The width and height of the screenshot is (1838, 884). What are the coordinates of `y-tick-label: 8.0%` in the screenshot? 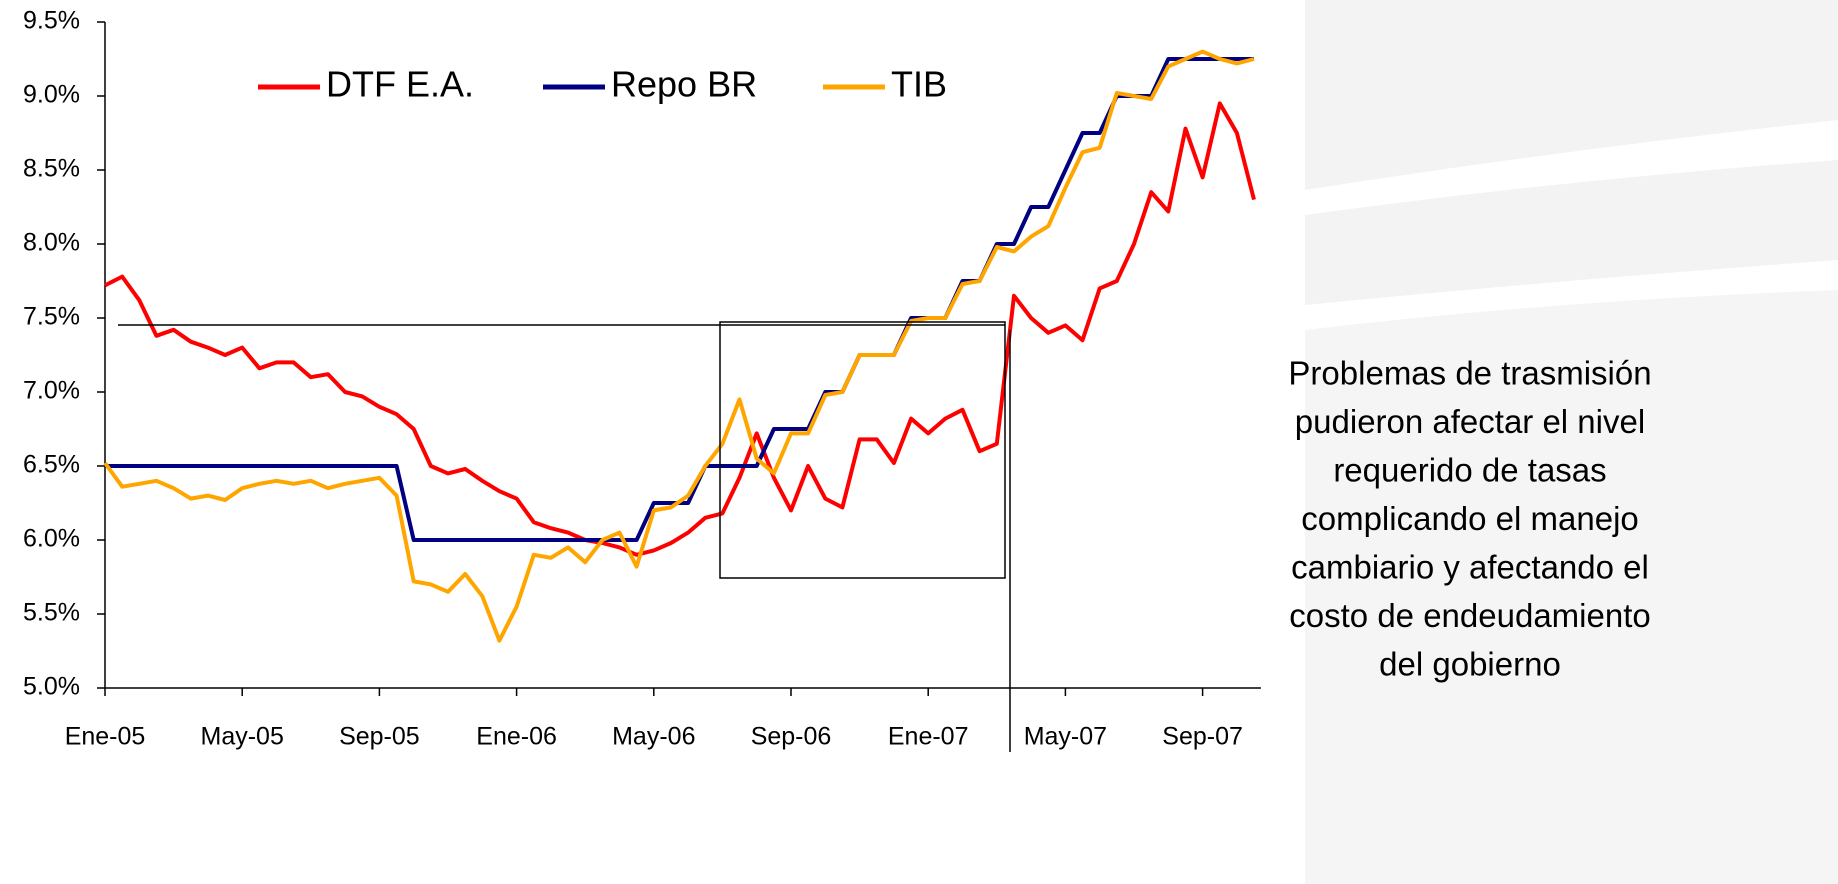 It's located at (51, 243).